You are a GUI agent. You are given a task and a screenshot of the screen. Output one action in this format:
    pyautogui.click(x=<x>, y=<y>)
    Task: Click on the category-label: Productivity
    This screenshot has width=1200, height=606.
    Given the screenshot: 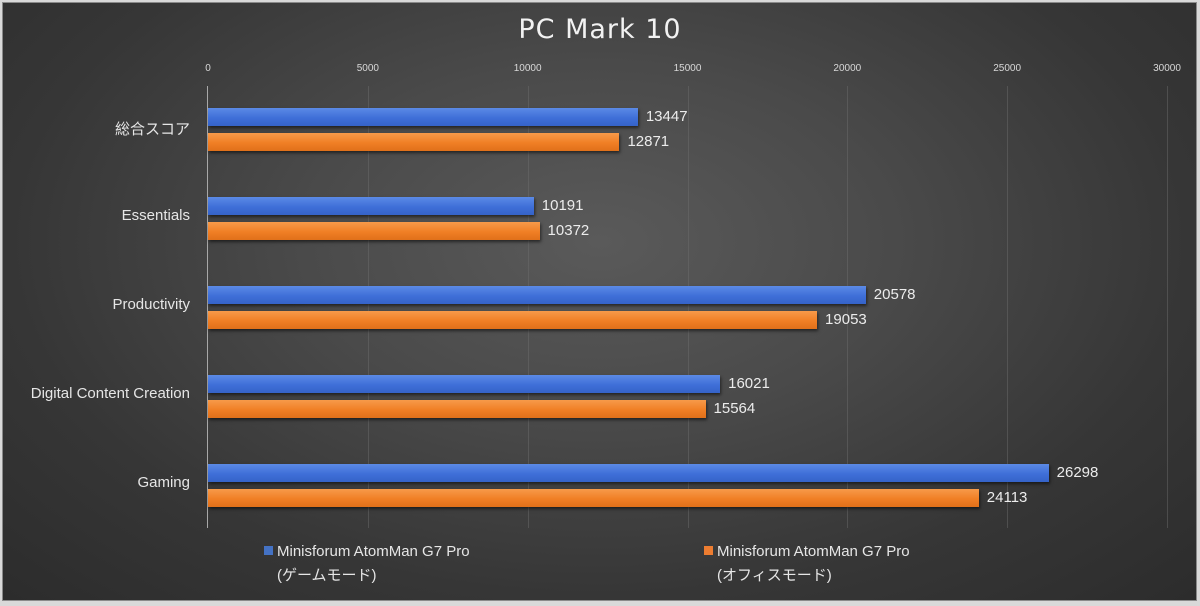 What is the action you would take?
    pyautogui.click(x=151, y=304)
    